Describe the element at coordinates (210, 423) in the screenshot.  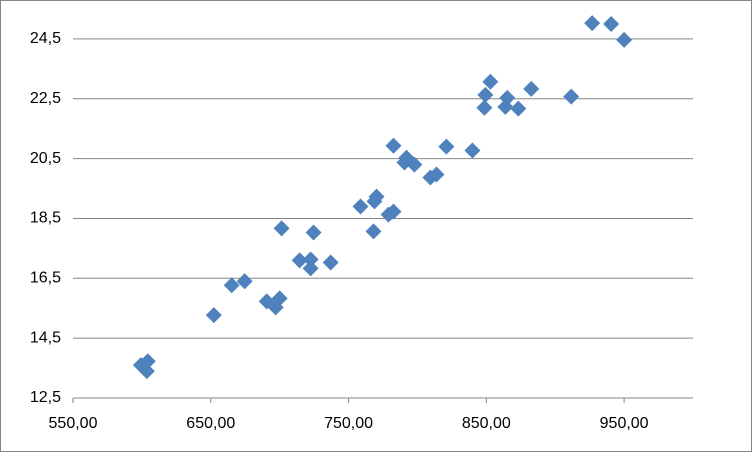
I see `x-tick-label: 650,00` at that location.